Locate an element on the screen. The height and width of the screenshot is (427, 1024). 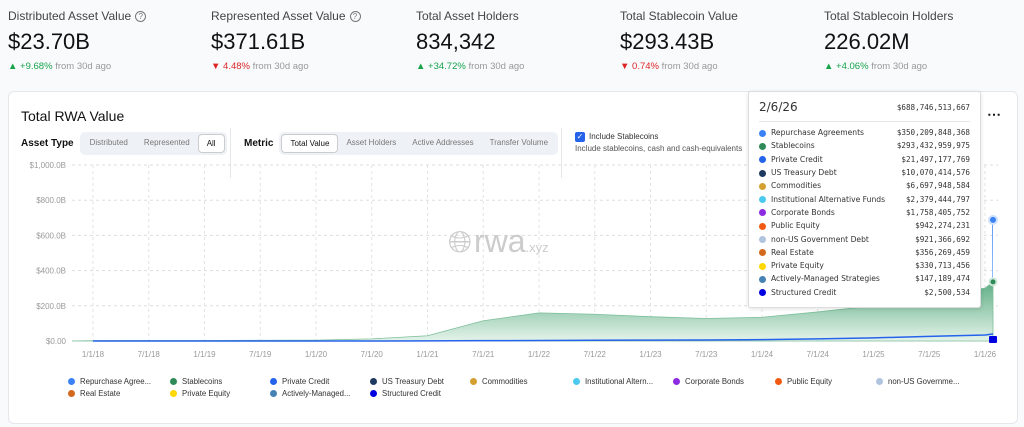
legend-item: Commodities is located at coordinates (499, 381).